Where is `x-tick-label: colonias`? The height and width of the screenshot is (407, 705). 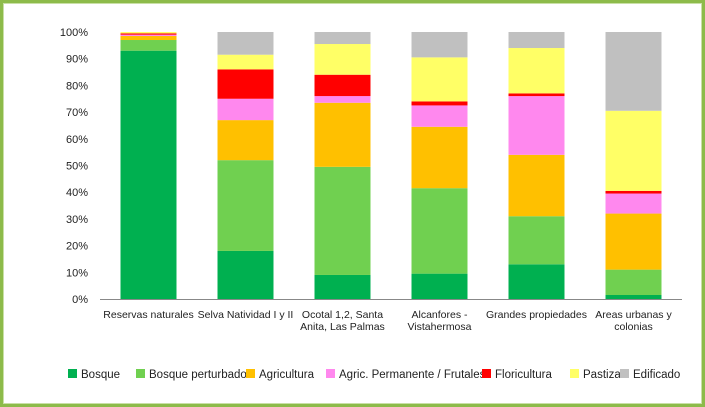
x-tick-label: colonias is located at coordinates (633, 327).